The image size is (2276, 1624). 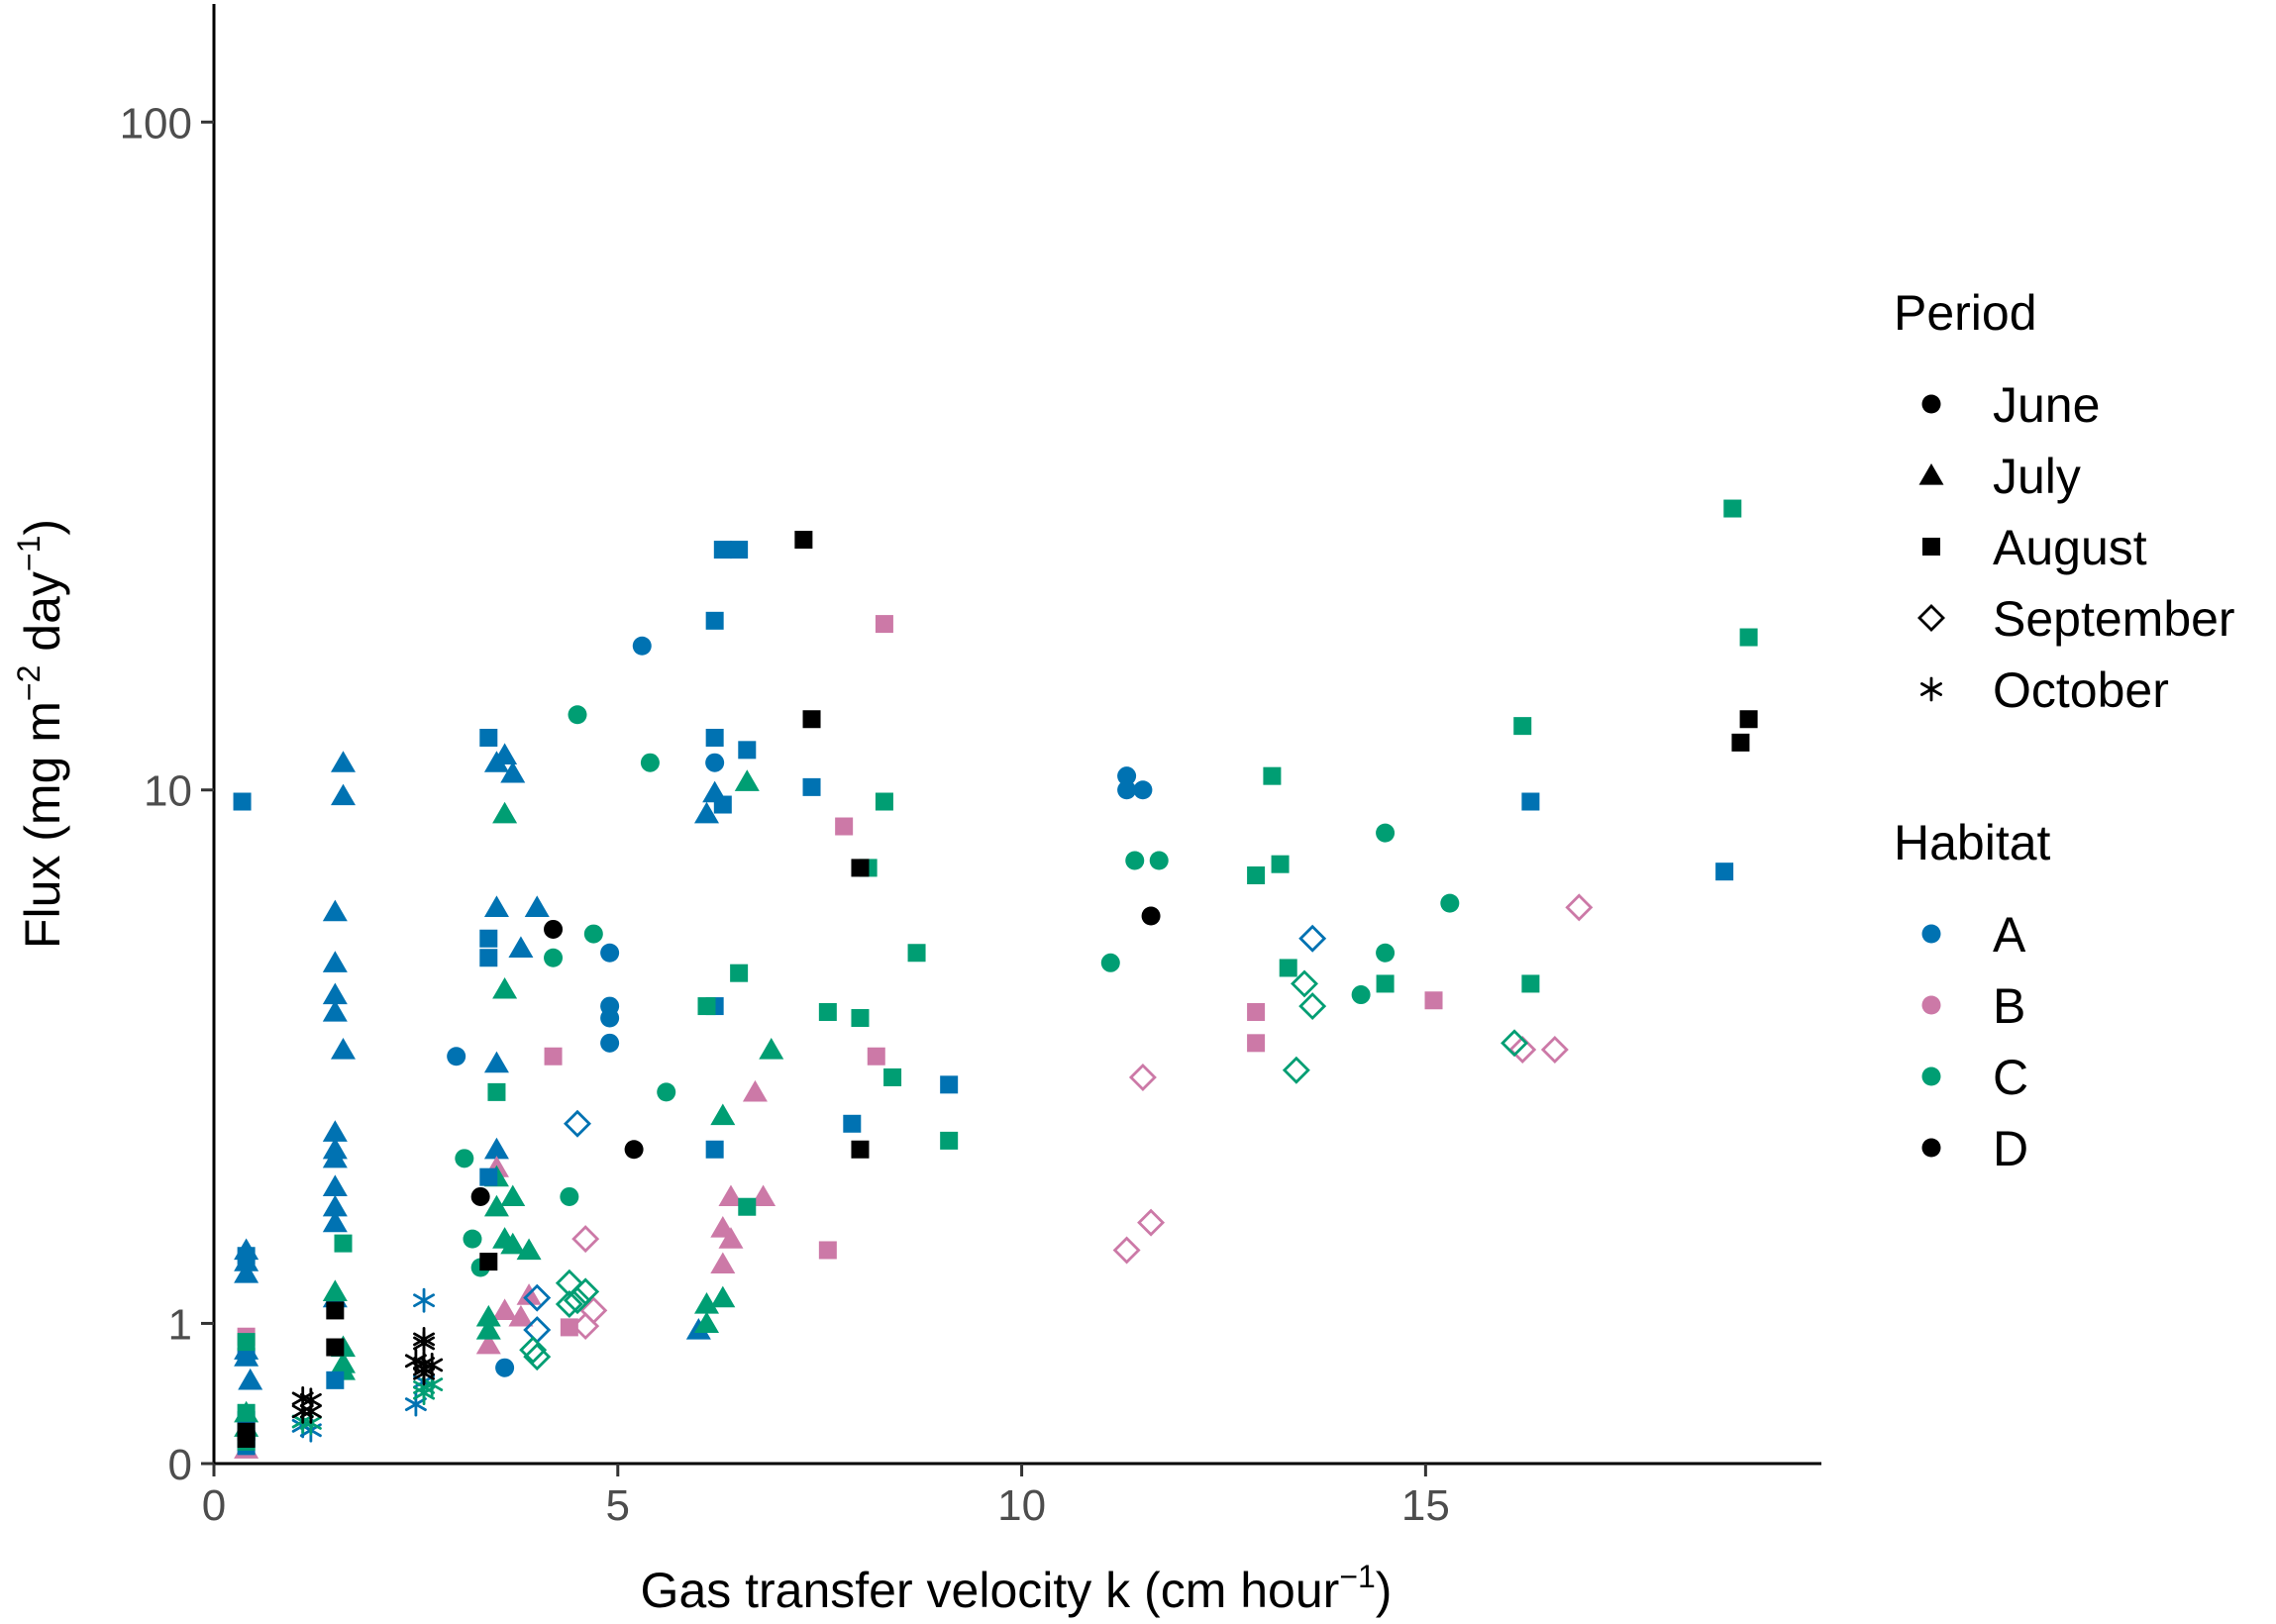 What do you see at coordinates (180, 1324) in the screenshot?
I see `y-tick-label: 1` at bounding box center [180, 1324].